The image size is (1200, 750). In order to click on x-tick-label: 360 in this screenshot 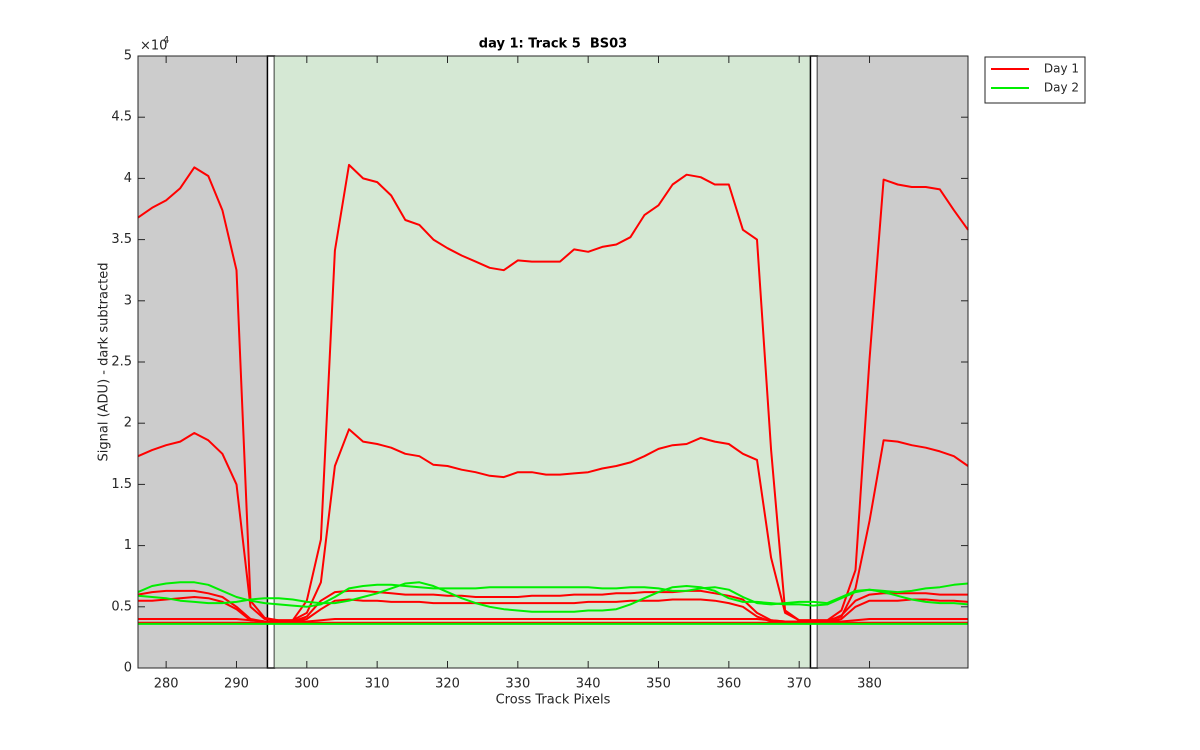, I will do `click(728, 684)`.